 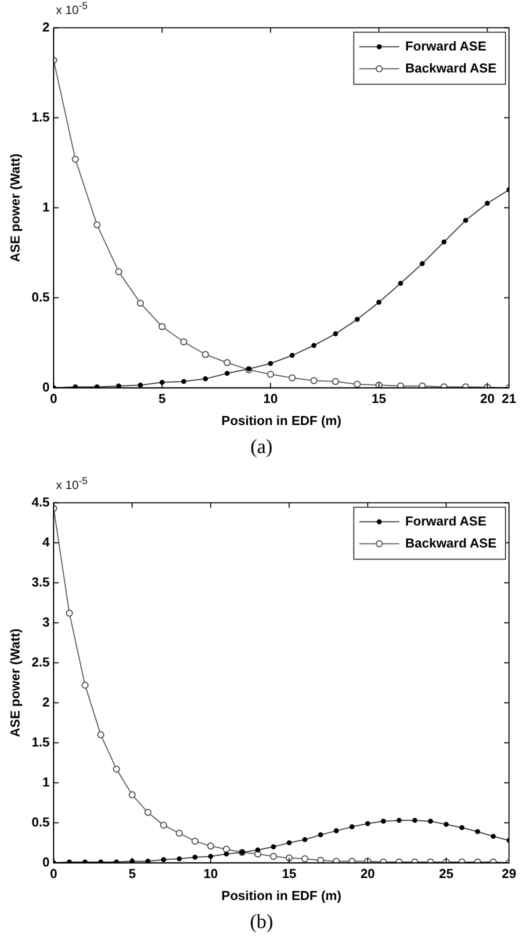 What do you see at coordinates (41, 582) in the screenshot?
I see `y-tick-label: 3.5` at bounding box center [41, 582].